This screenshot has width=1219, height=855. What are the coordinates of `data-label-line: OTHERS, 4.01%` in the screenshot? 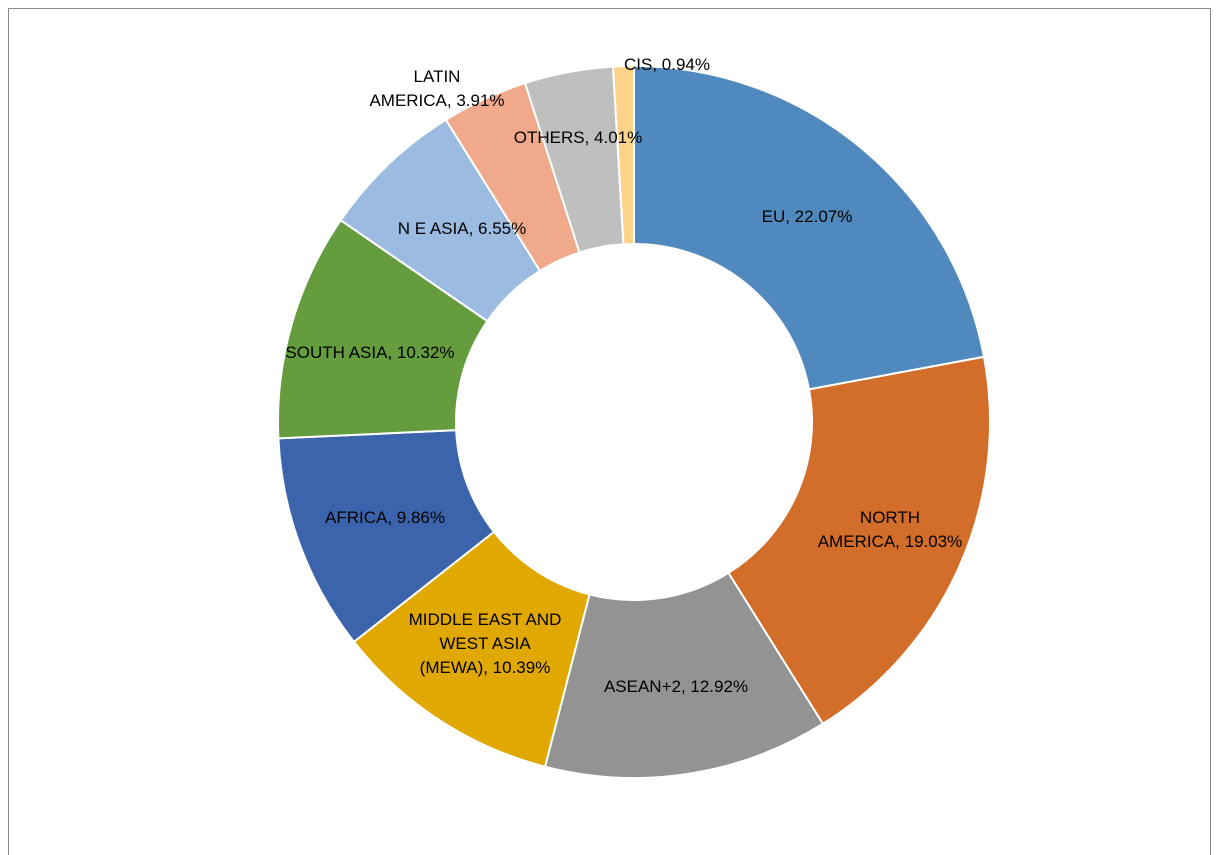 It's located at (578, 137).